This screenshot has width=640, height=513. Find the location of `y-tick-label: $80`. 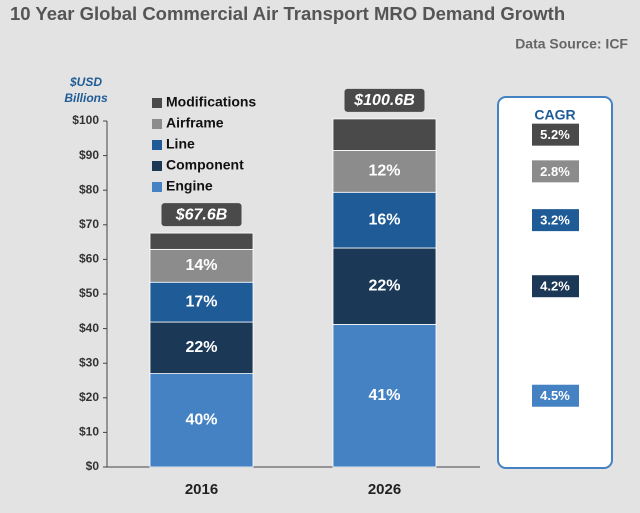

y-tick-label: $80 is located at coordinates (89, 189).